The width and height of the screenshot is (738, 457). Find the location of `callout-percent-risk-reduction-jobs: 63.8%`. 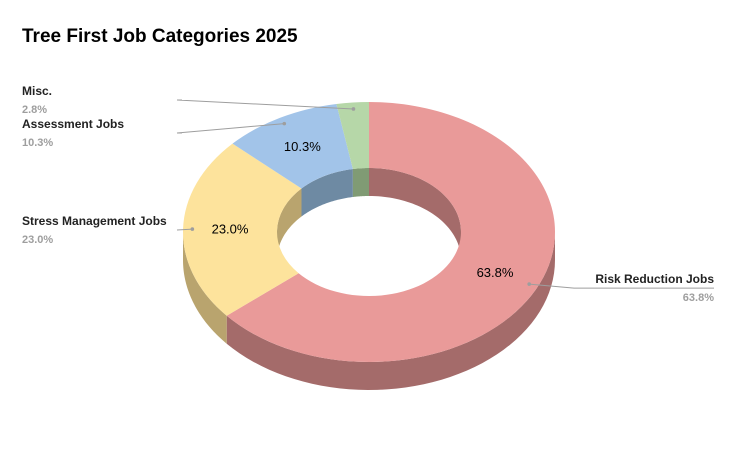

callout-percent-risk-reduction-jobs: 63.8% is located at coordinates (698, 298).